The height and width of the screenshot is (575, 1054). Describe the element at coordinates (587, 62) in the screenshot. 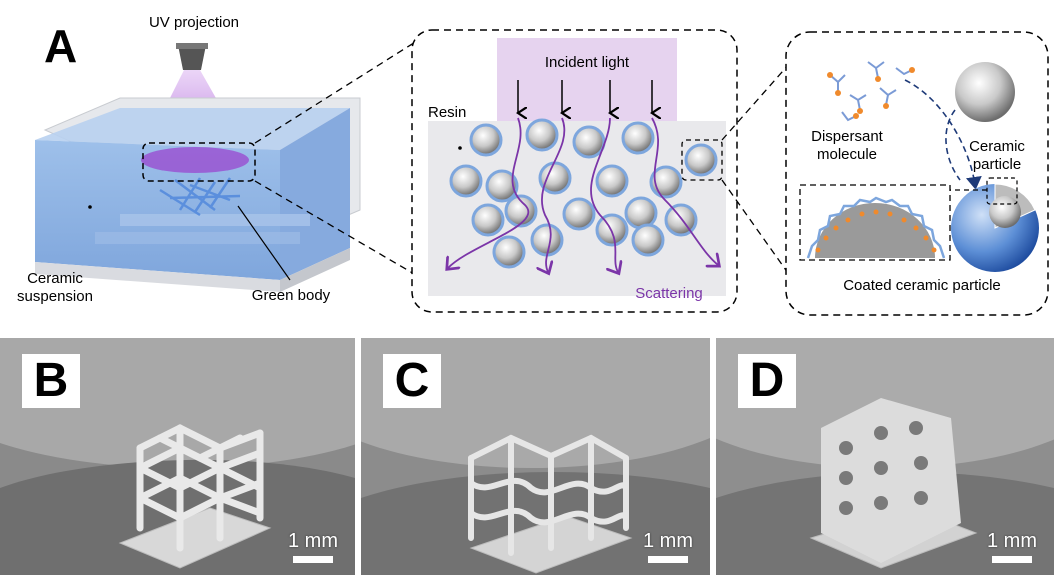

I see `incident-light-label: Incident light` at that location.